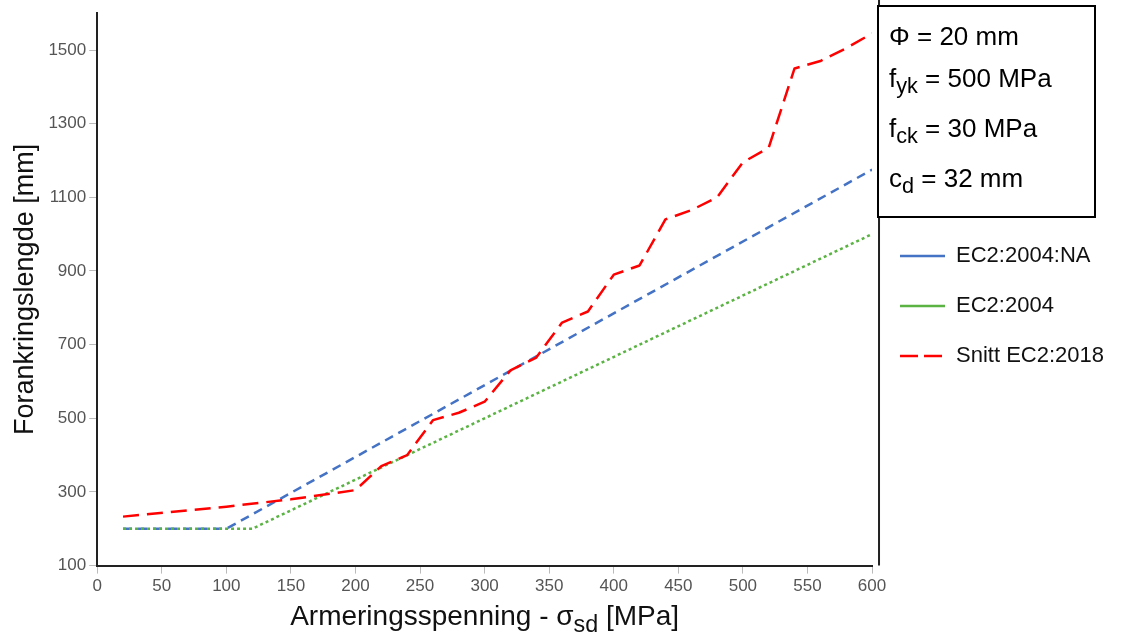  Describe the element at coordinates (971, 81) in the screenshot. I see `text: f$_{yk}$ = 500 MPa` at that location.